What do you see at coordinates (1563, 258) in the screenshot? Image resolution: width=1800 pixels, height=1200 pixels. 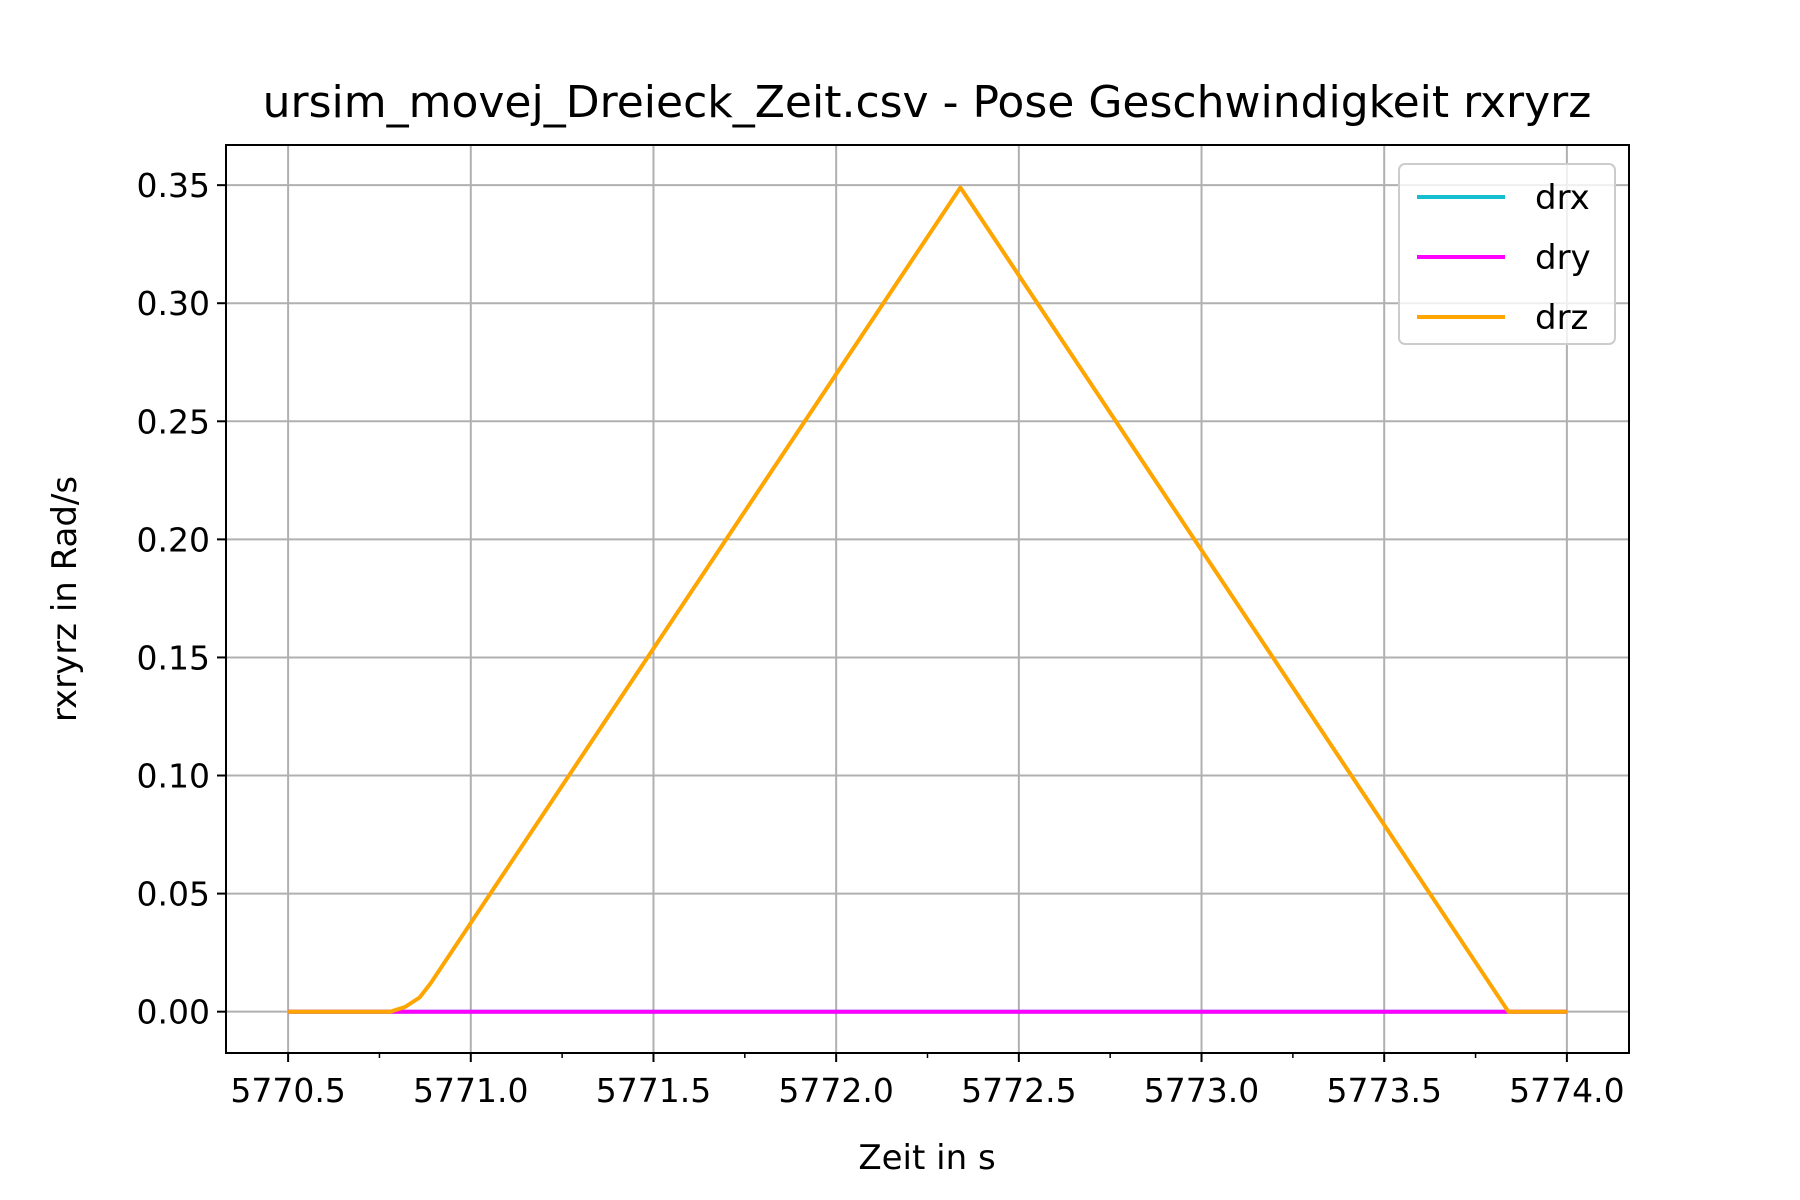 I see `legend-label-dry: dry` at bounding box center [1563, 258].